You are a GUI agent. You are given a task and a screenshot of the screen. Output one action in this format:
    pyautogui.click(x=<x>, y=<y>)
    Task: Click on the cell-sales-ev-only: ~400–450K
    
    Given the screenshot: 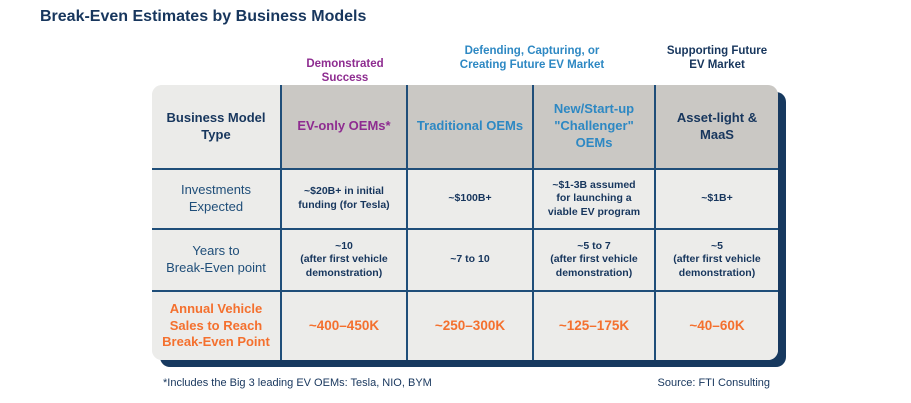 What is the action you would take?
    pyautogui.click(x=345, y=325)
    